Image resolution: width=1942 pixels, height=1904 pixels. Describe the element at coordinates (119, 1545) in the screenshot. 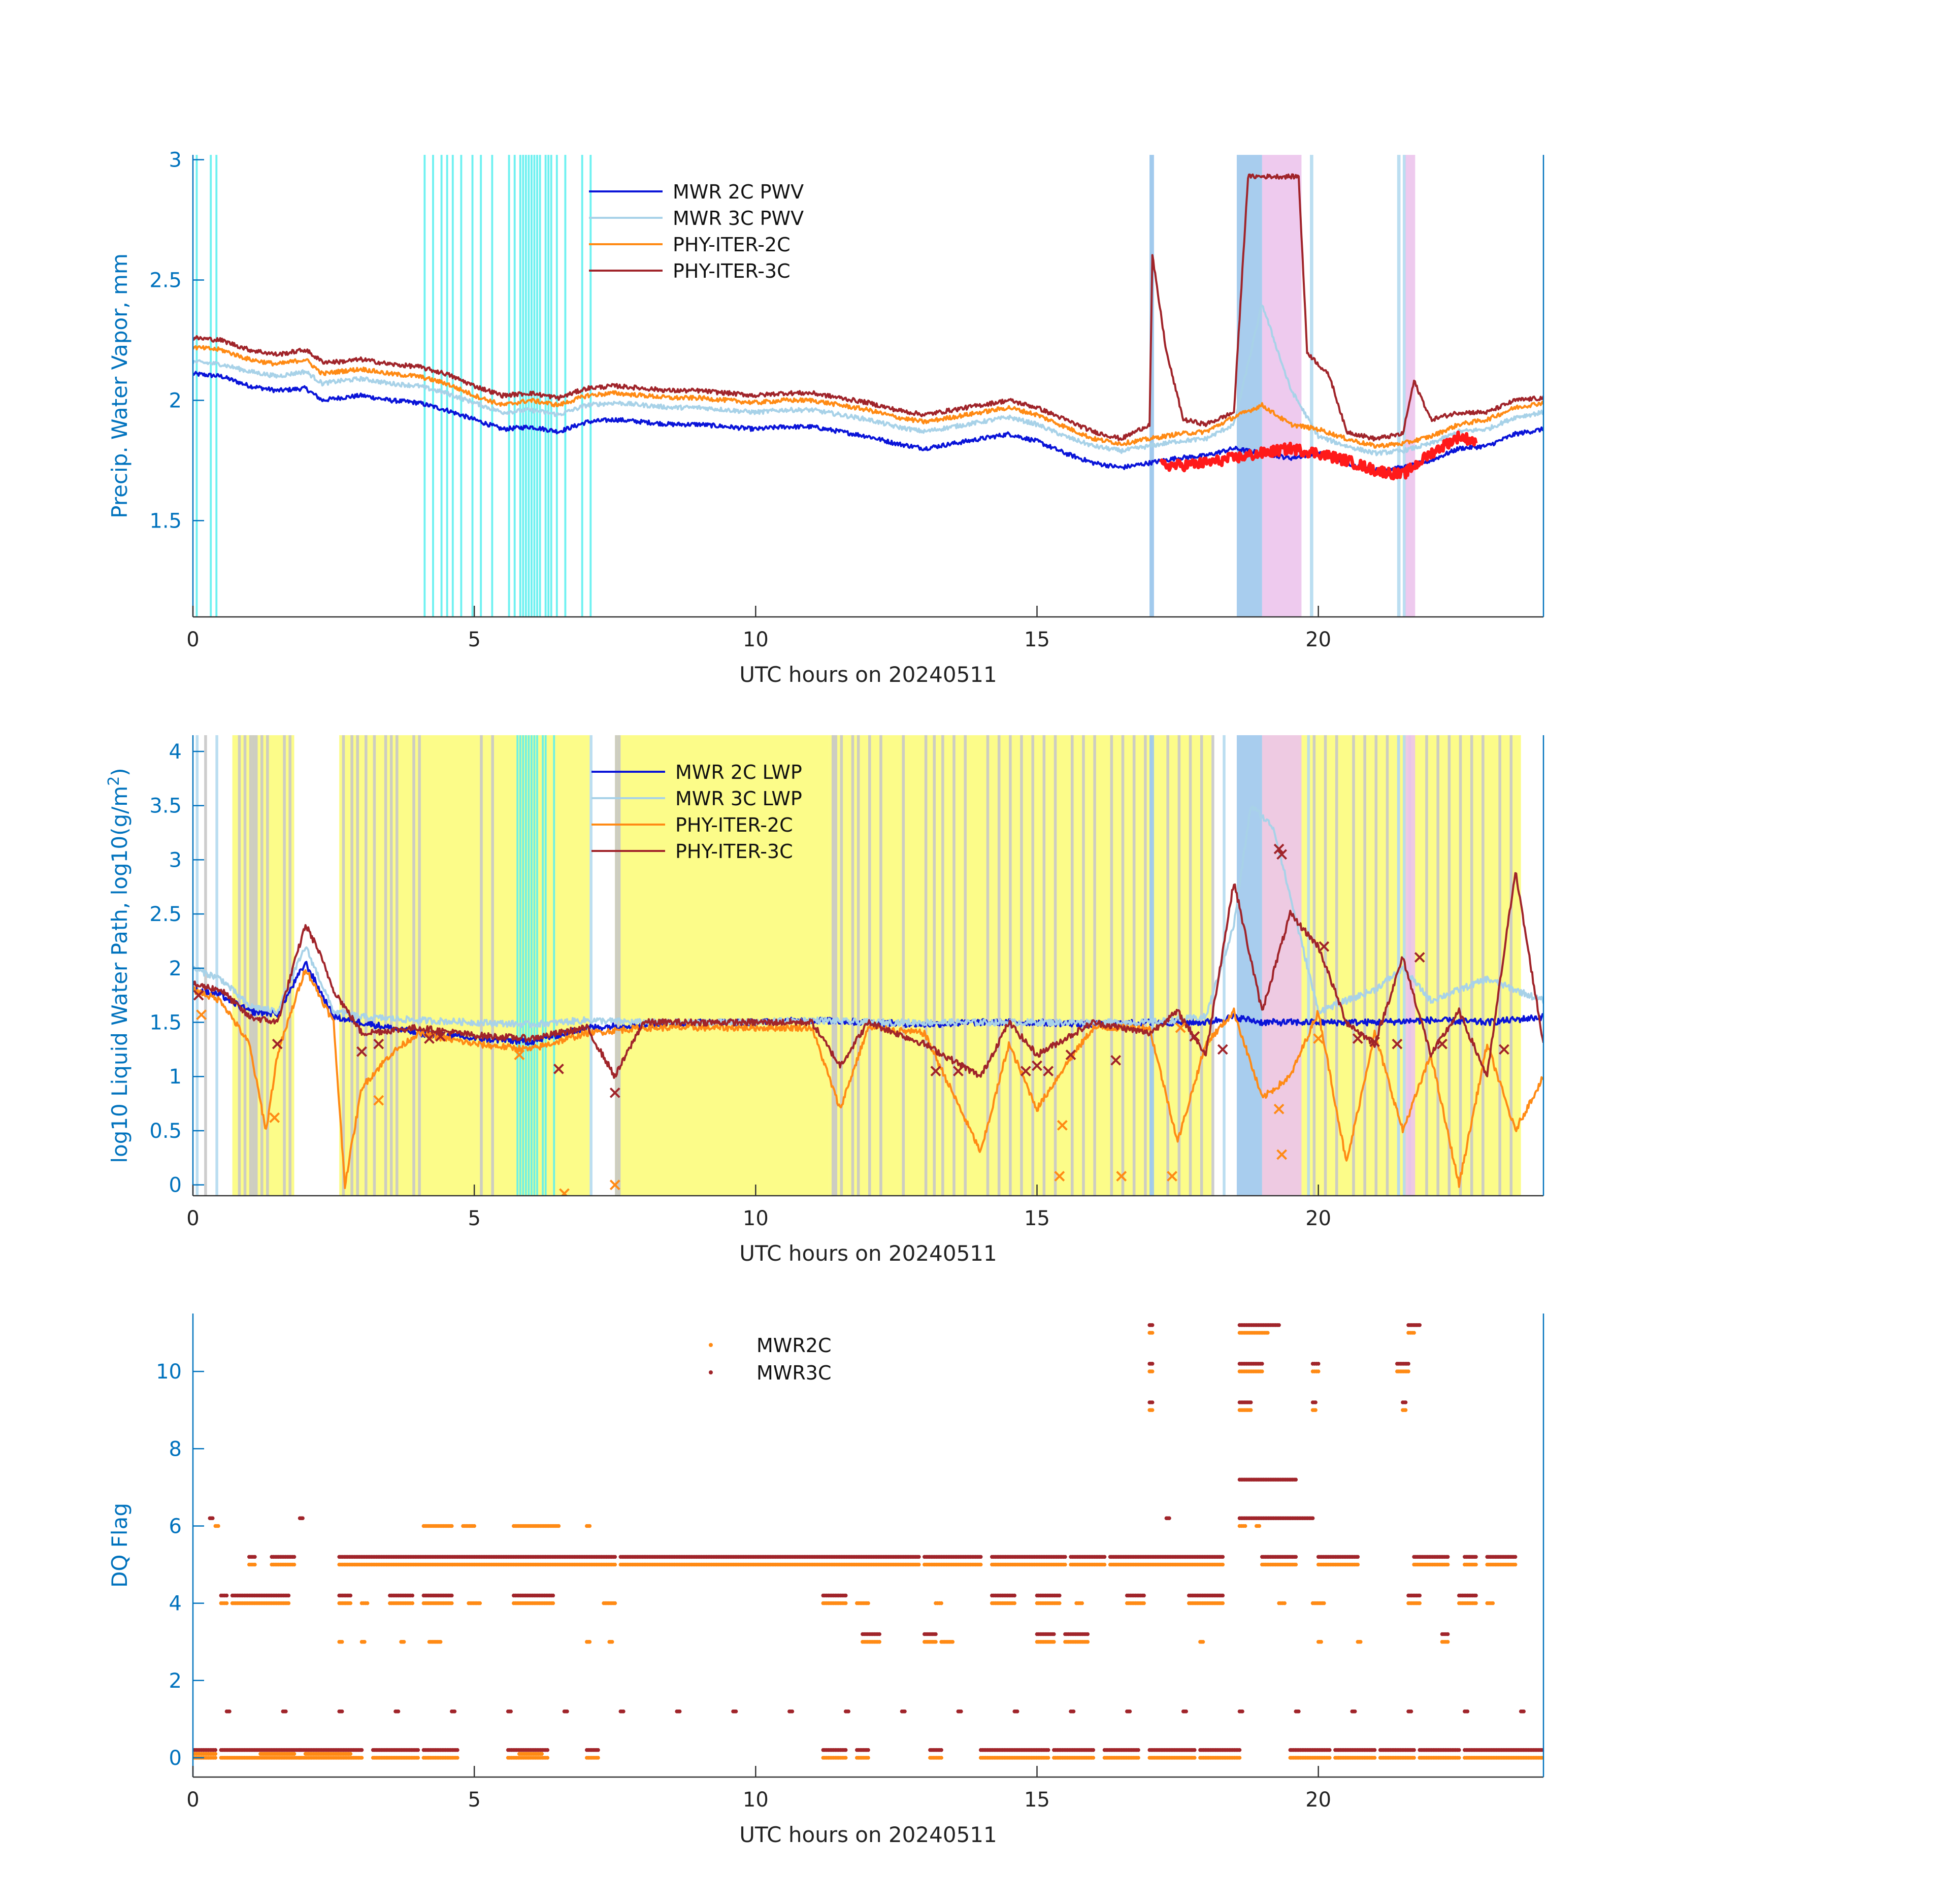

I see `y-axis-label: DQ Flag` at that location.